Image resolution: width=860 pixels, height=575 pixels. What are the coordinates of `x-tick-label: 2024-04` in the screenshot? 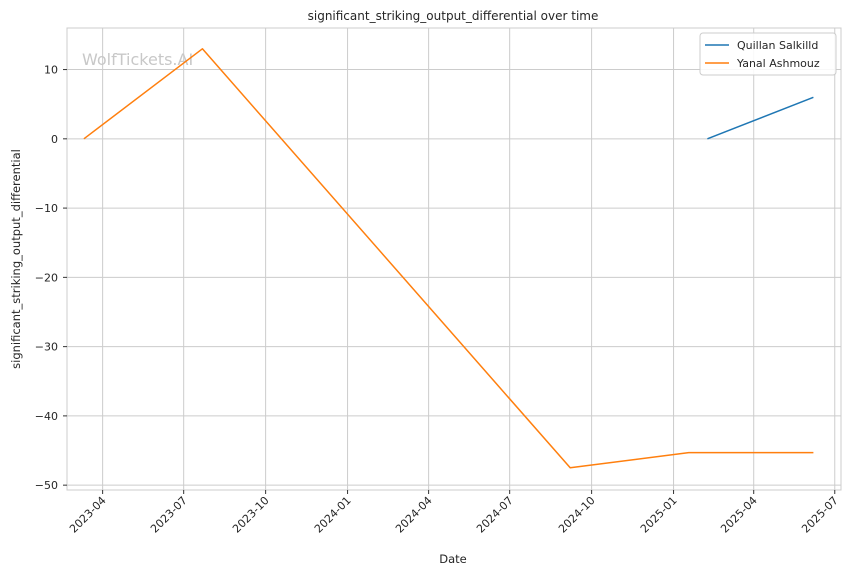 It's located at (414, 515).